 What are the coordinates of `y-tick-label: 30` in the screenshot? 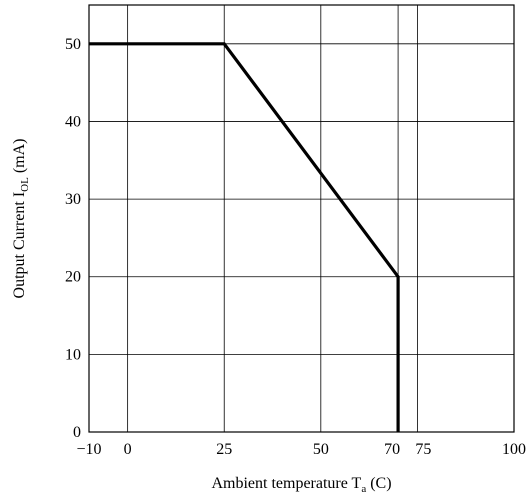 It's located at (73, 199).